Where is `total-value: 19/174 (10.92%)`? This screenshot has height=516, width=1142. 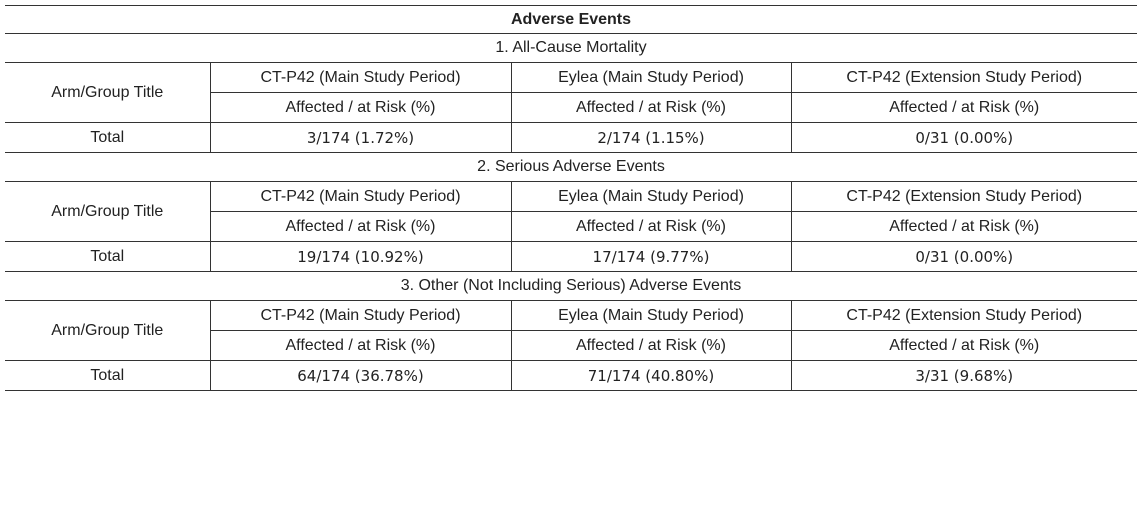 total-value: 19/174 (10.92%) is located at coordinates (360, 256).